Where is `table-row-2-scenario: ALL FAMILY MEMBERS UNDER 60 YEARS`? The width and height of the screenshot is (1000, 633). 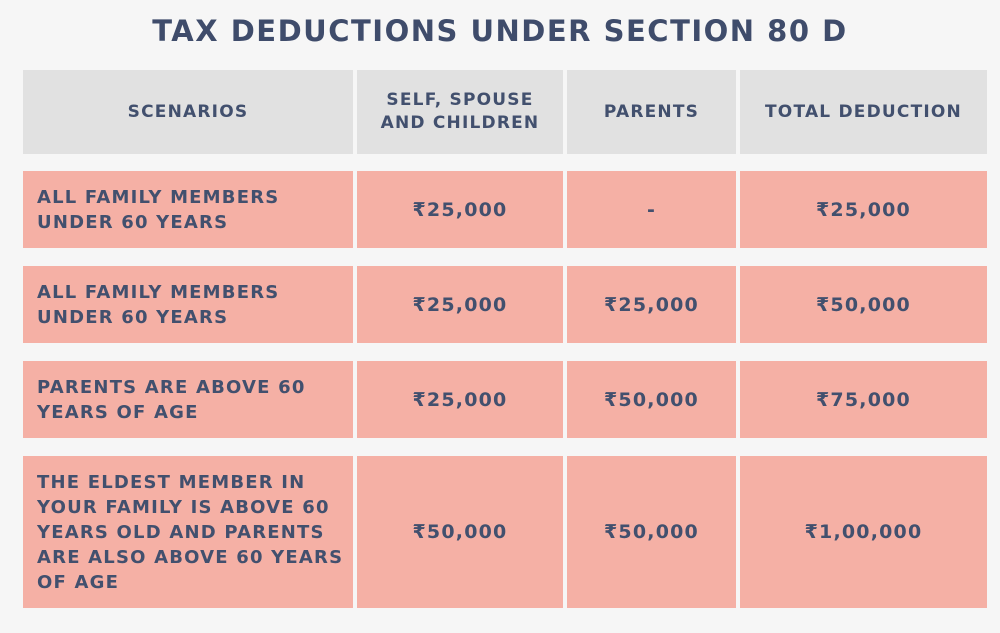
table-row-2-scenario: ALL FAMILY MEMBERS UNDER 60 YEARS is located at coordinates (188, 304).